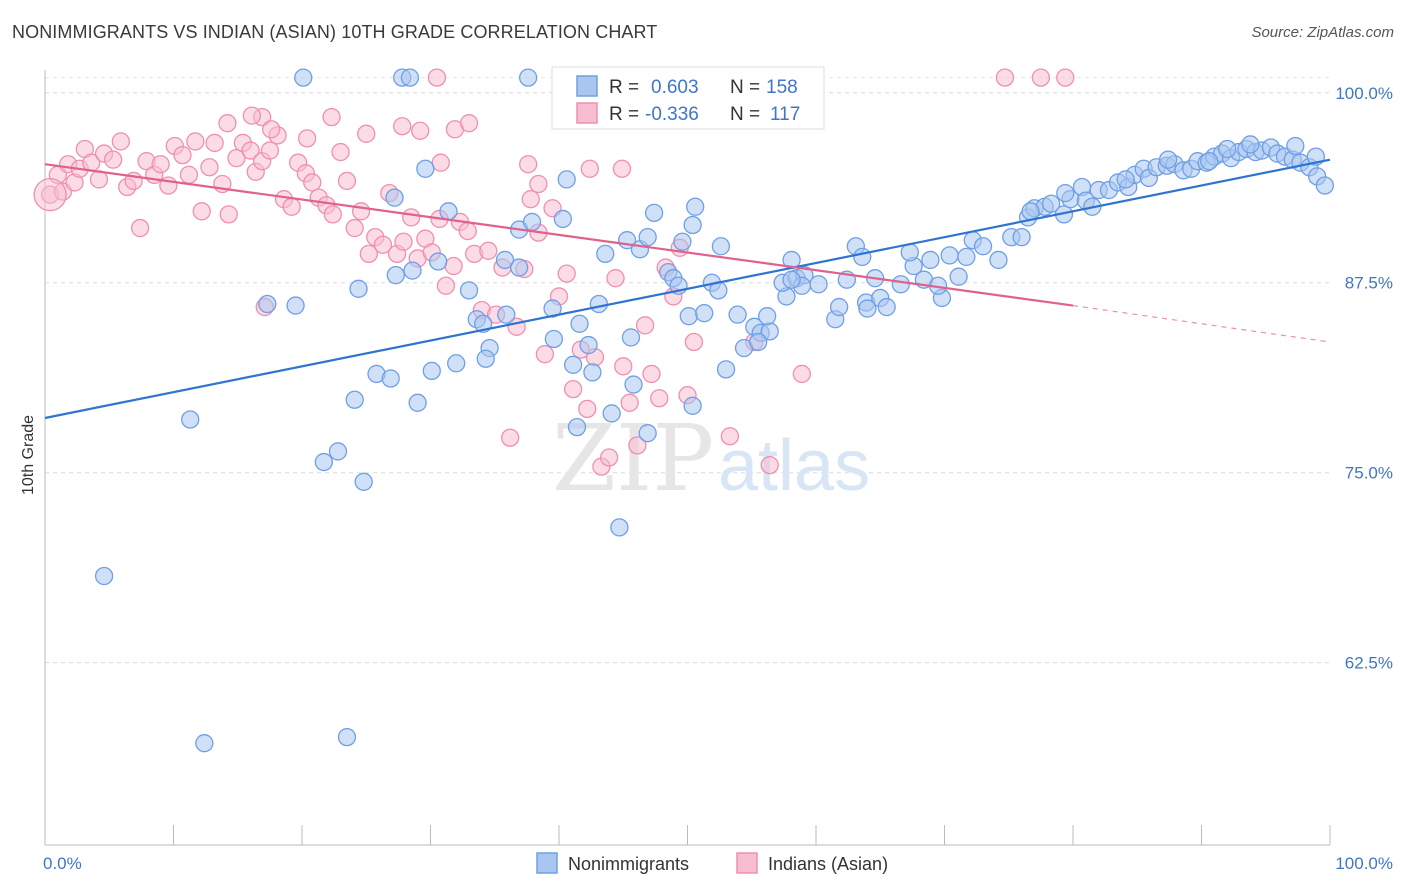  Describe the element at coordinates (547, 863) in the screenshot. I see `bottom-swatch-nonimmigrants` at that location.